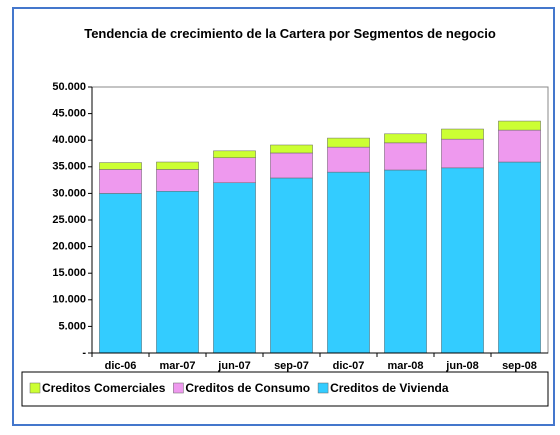 The width and height of the screenshot is (560, 435). I want to click on legend-label: Creditos de Vivienda, so click(389, 388).